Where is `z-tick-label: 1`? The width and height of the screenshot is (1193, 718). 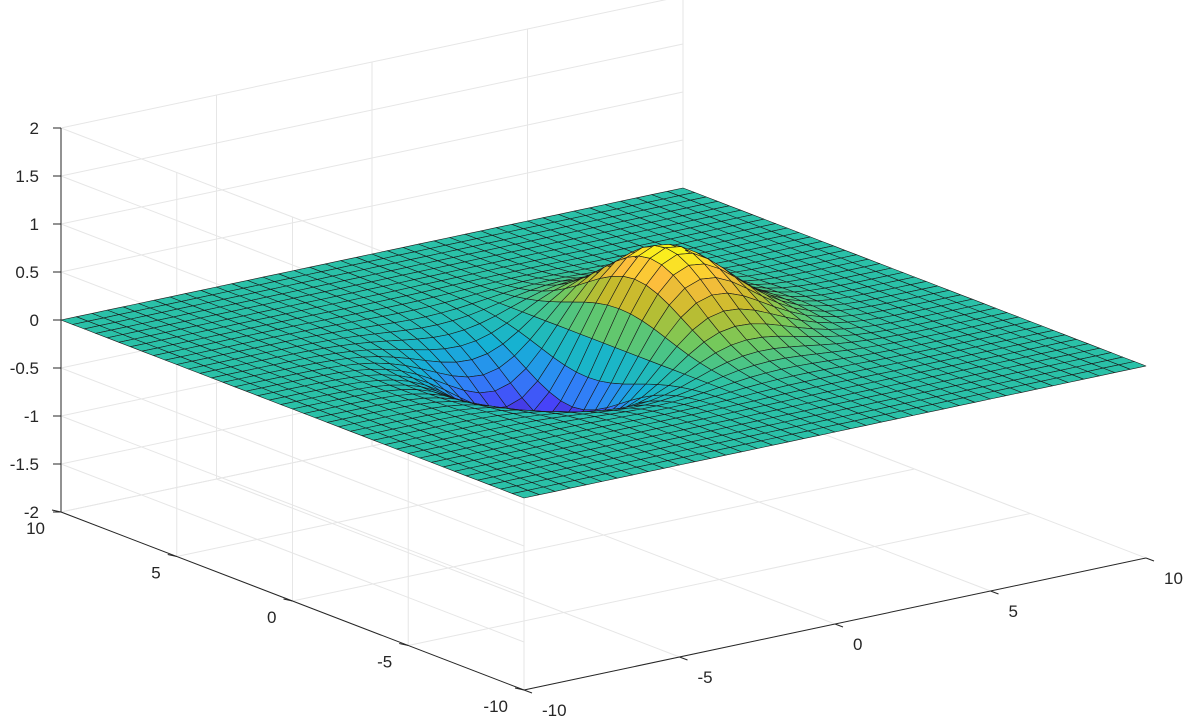
z-tick-label: 1 is located at coordinates (34, 224).